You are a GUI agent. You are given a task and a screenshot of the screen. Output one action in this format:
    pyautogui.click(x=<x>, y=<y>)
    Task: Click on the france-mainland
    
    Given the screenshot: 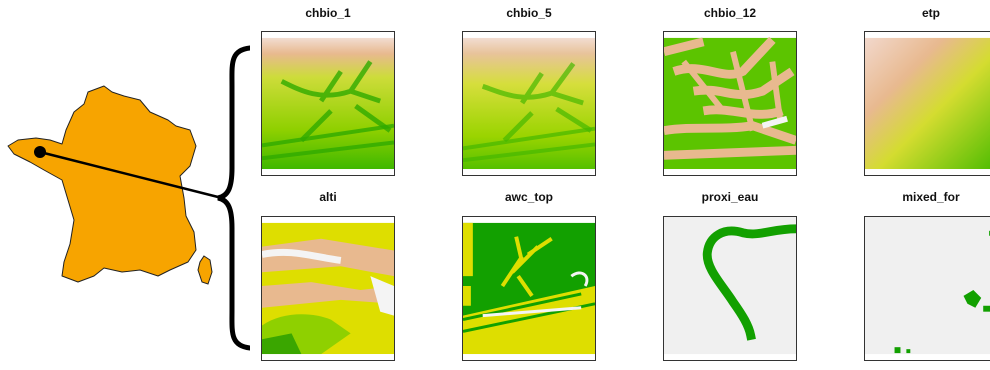 What is the action you would take?
    pyautogui.click(x=102, y=184)
    